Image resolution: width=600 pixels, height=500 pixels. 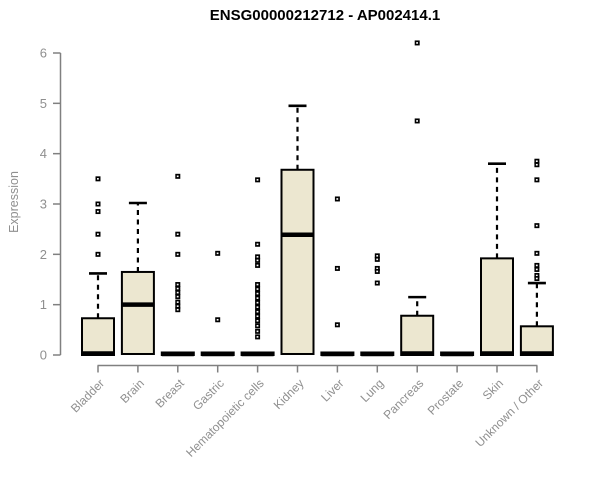 What do you see at coordinates (208, 394) in the screenshot?
I see `x-tick-label: Gastric` at bounding box center [208, 394].